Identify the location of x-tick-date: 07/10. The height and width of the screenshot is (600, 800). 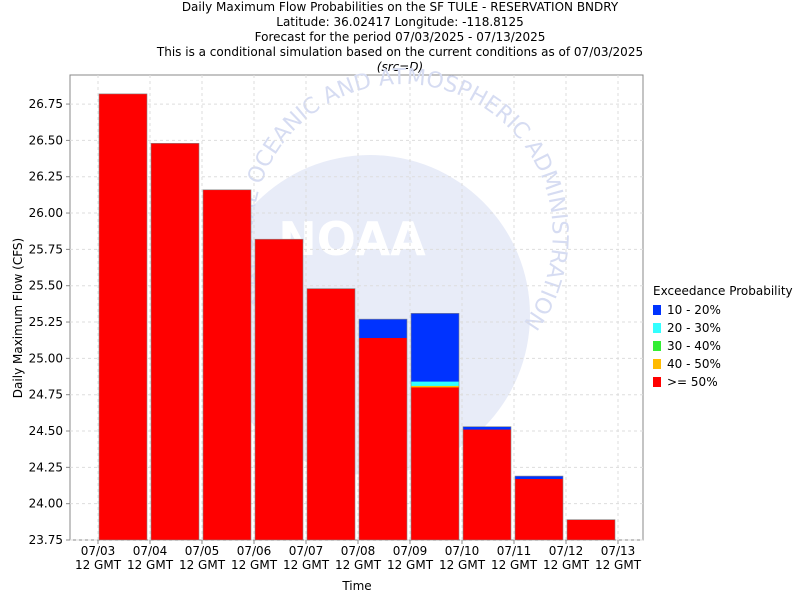
(462, 551).